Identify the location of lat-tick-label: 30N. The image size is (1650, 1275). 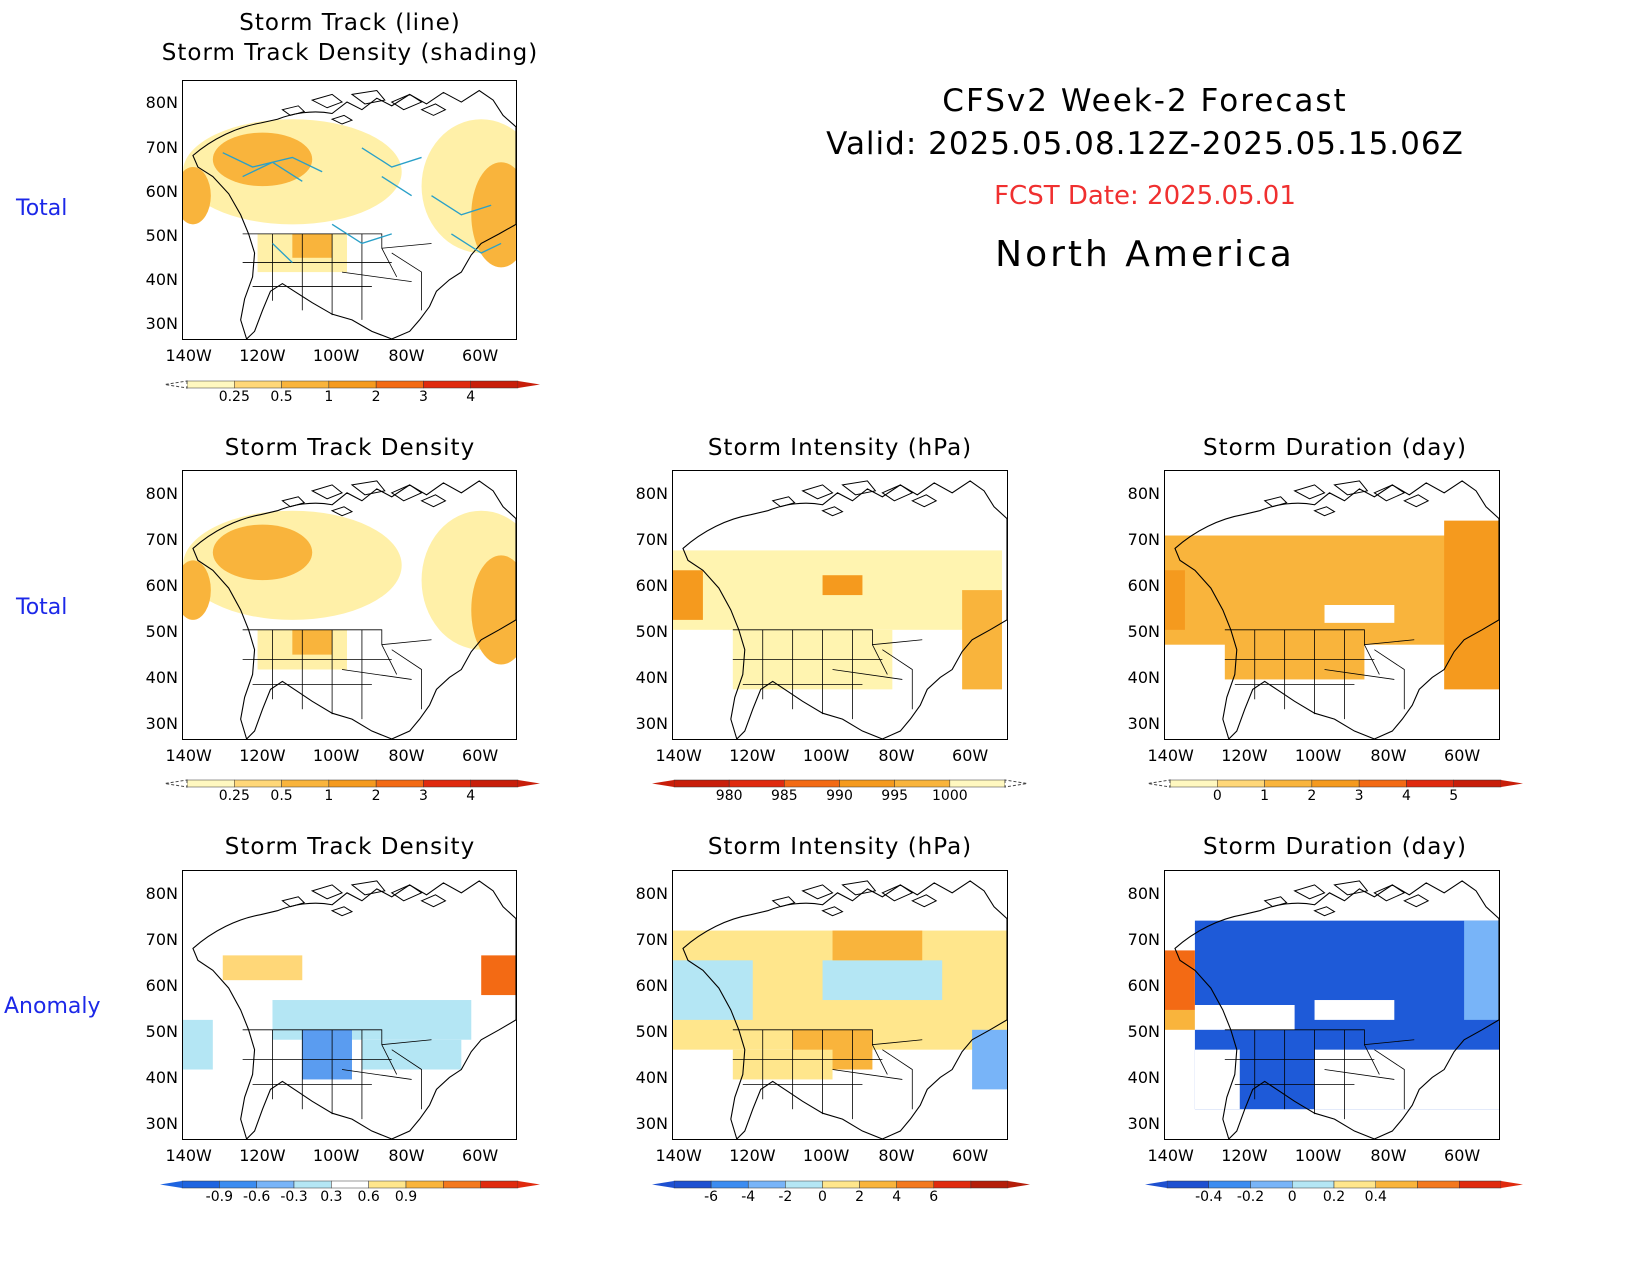
(1143, 723).